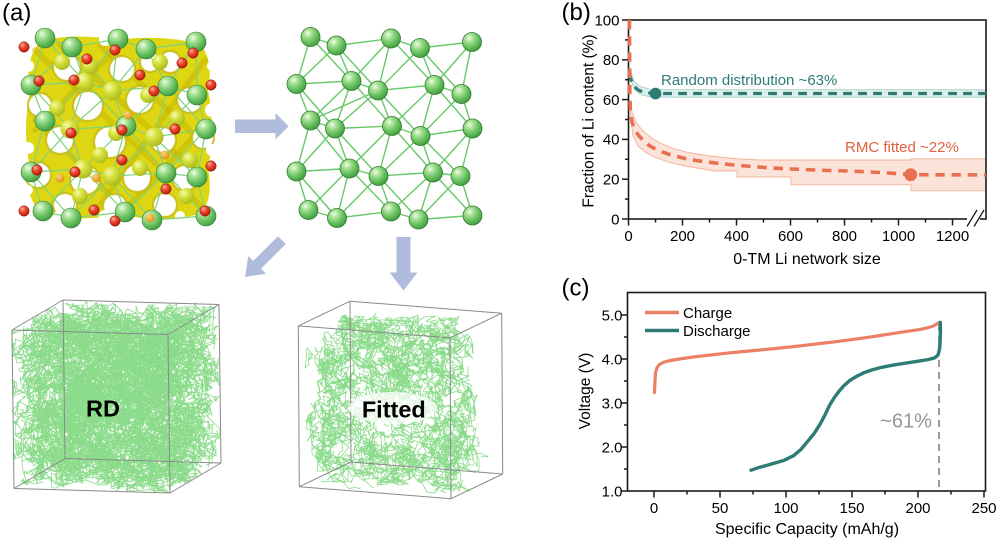 The width and height of the screenshot is (1000, 541). Describe the element at coordinates (807, 259) in the screenshot. I see `svg-text: 0-TM Li network size` at that location.